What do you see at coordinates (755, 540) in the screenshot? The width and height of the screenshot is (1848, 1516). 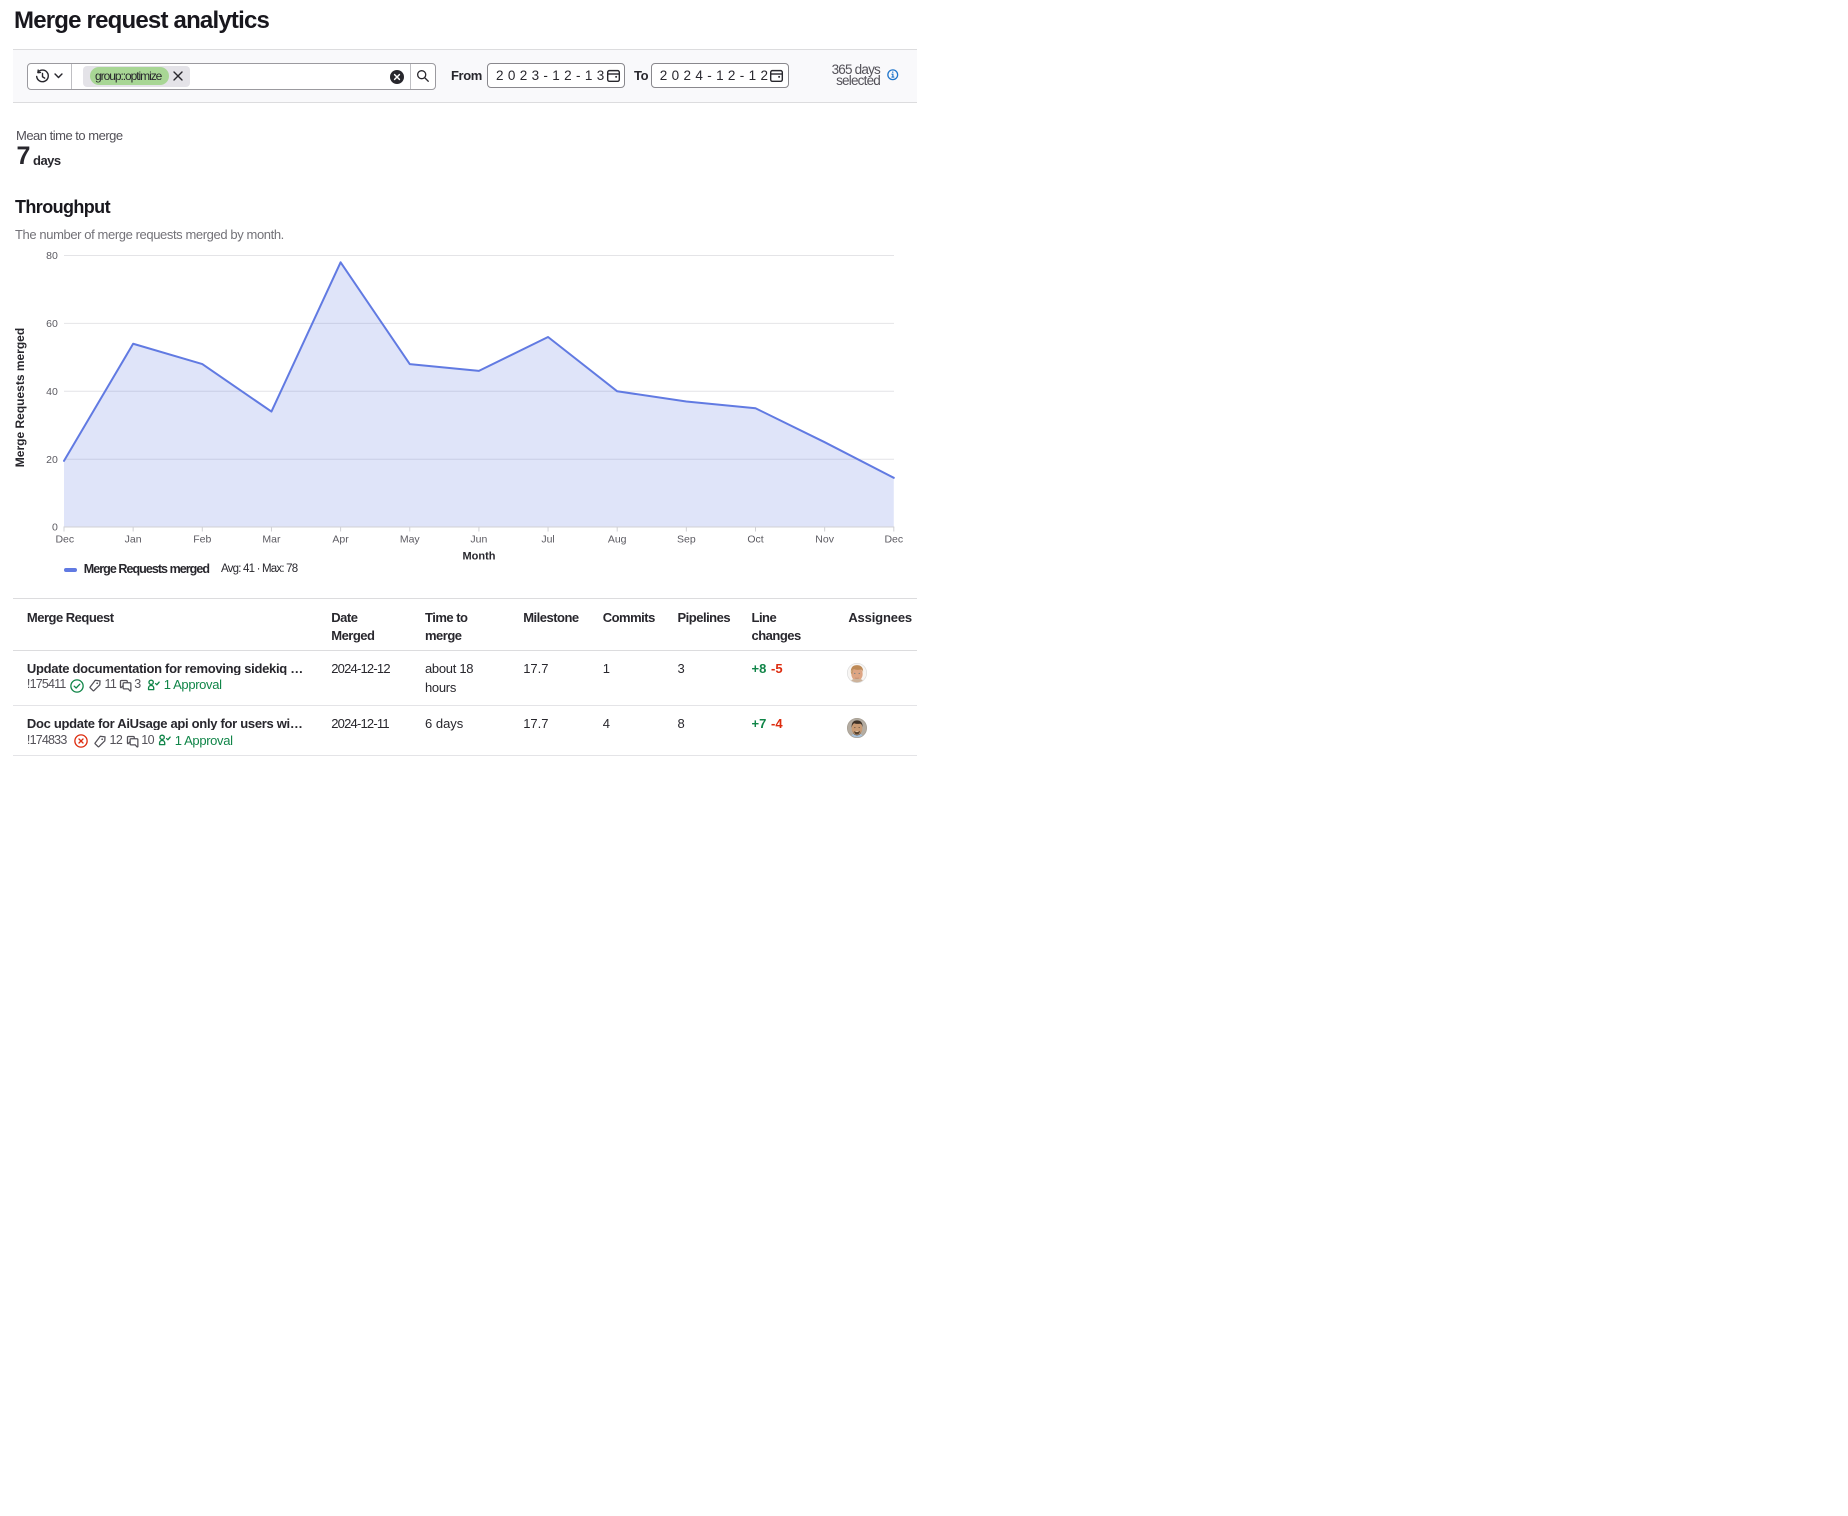 I see `svg-text: Oct` at bounding box center [755, 540].